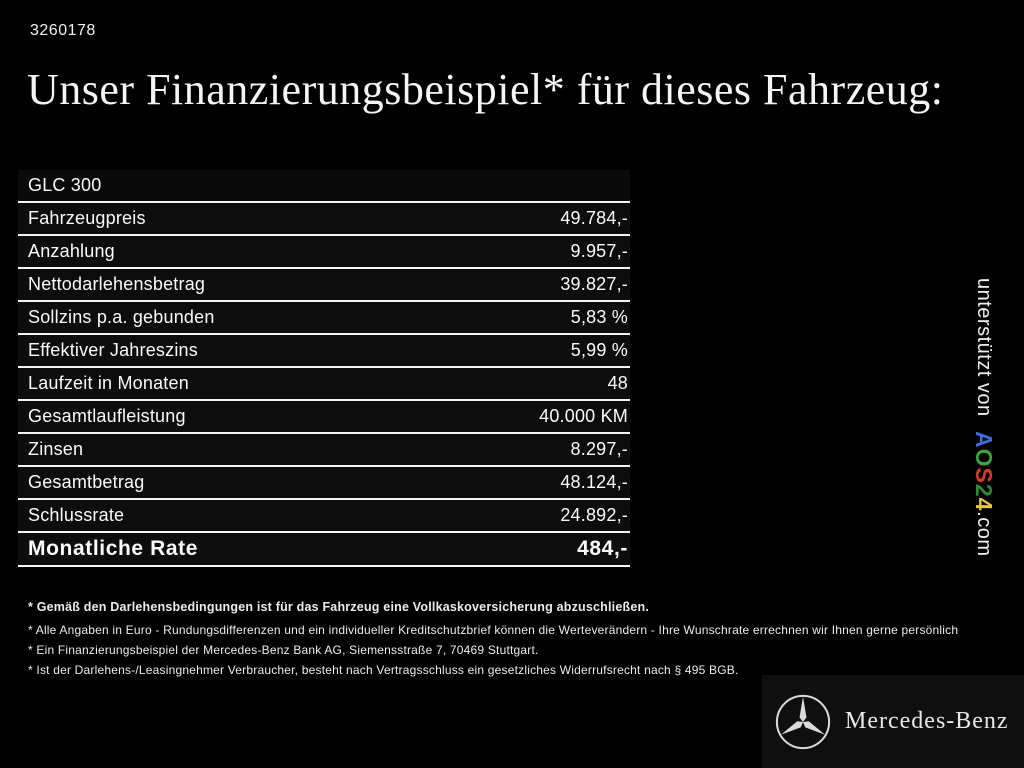 This screenshot has height=768, width=1024. I want to click on row-value: 49.784,-, so click(594, 218).